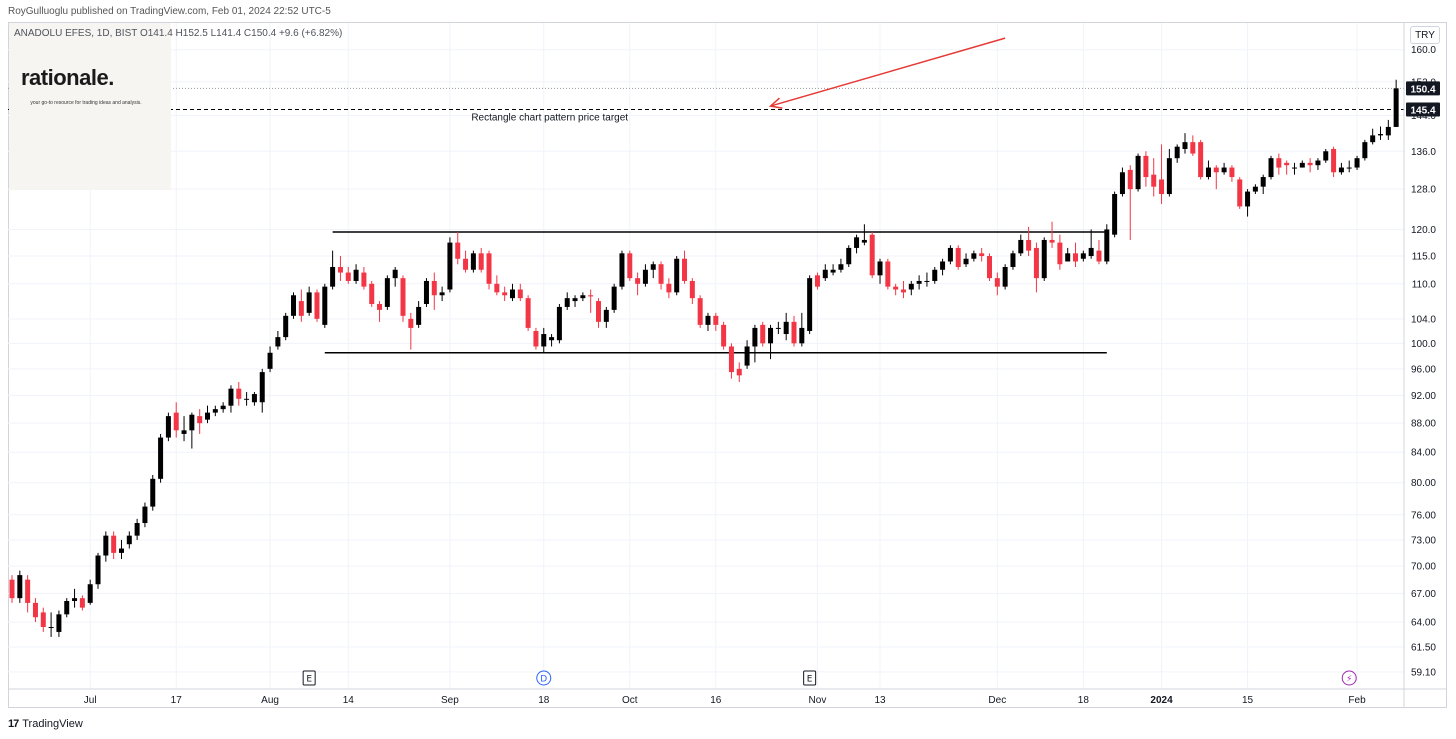  What do you see at coordinates (544, 700) in the screenshot?
I see `time-tick-label: 18` at bounding box center [544, 700].